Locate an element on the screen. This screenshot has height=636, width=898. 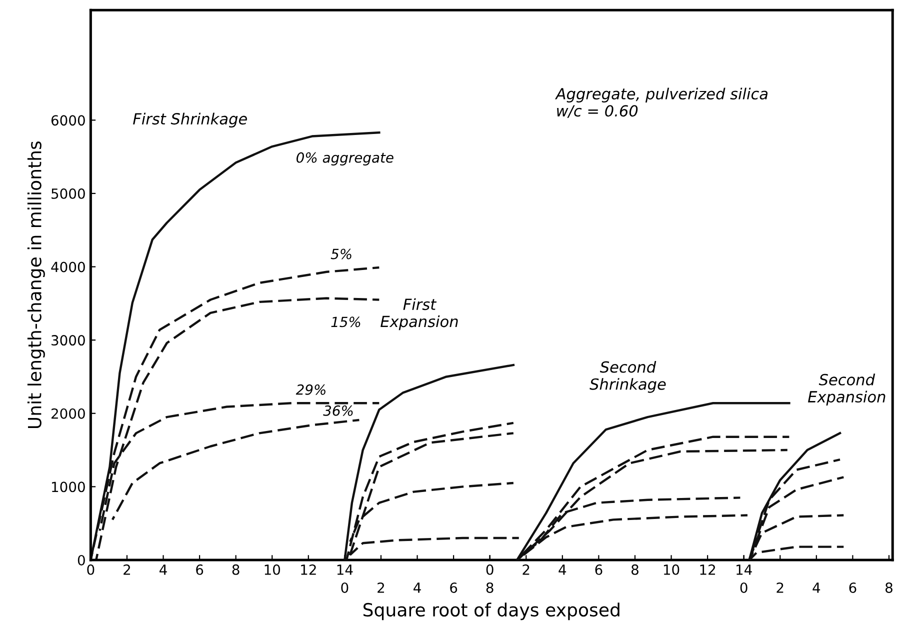
annotation: Second Expansion is located at coordinates (847, 390).